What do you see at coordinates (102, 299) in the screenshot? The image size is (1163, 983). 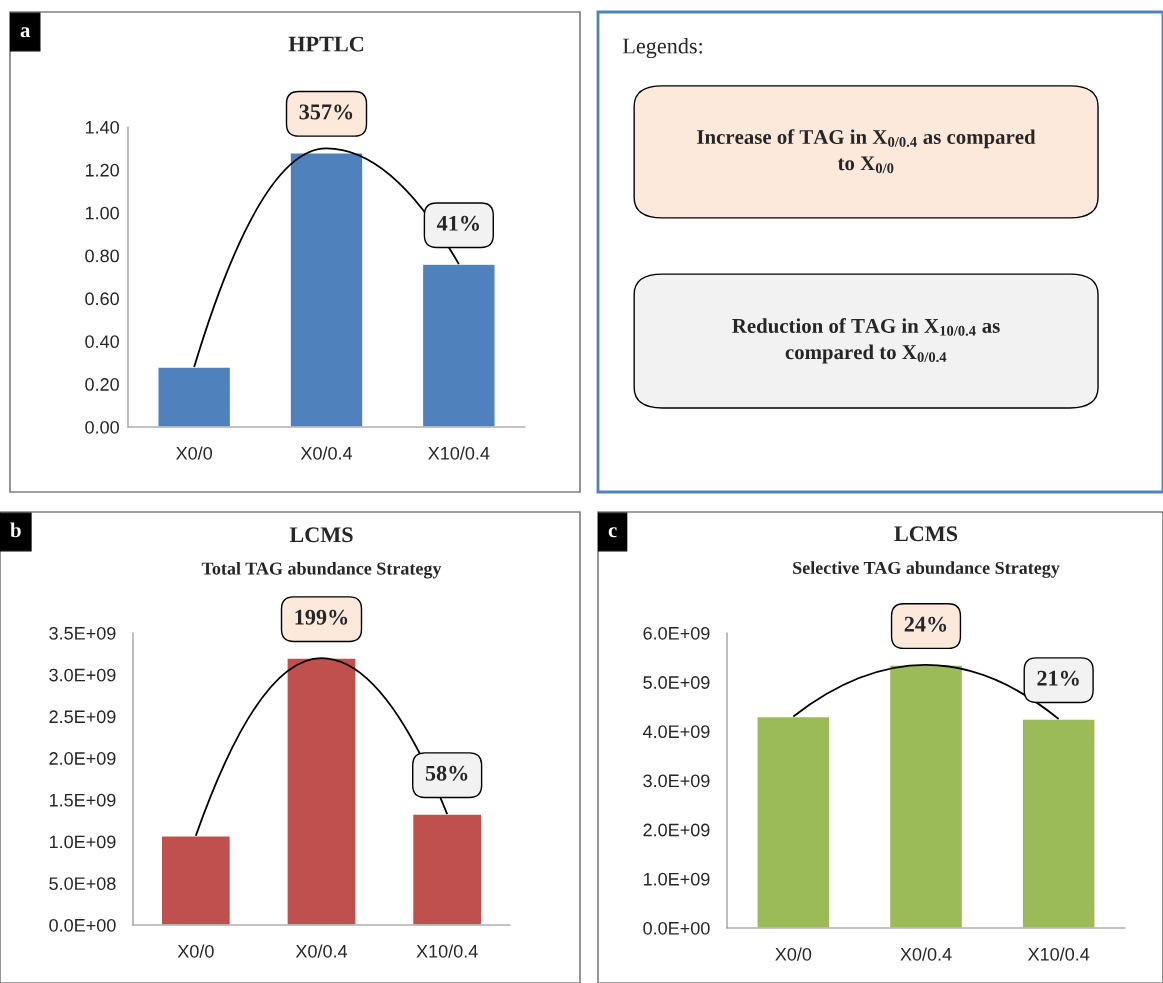 I see `y-tick-label: 0.60` at bounding box center [102, 299].